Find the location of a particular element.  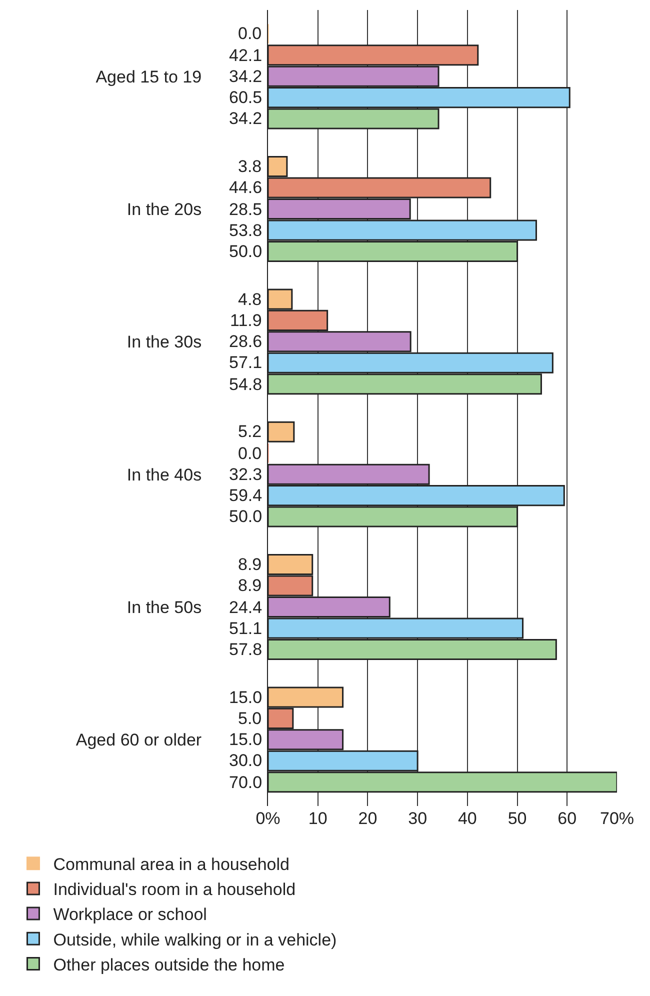

data-label: 42.1 is located at coordinates (245, 55).